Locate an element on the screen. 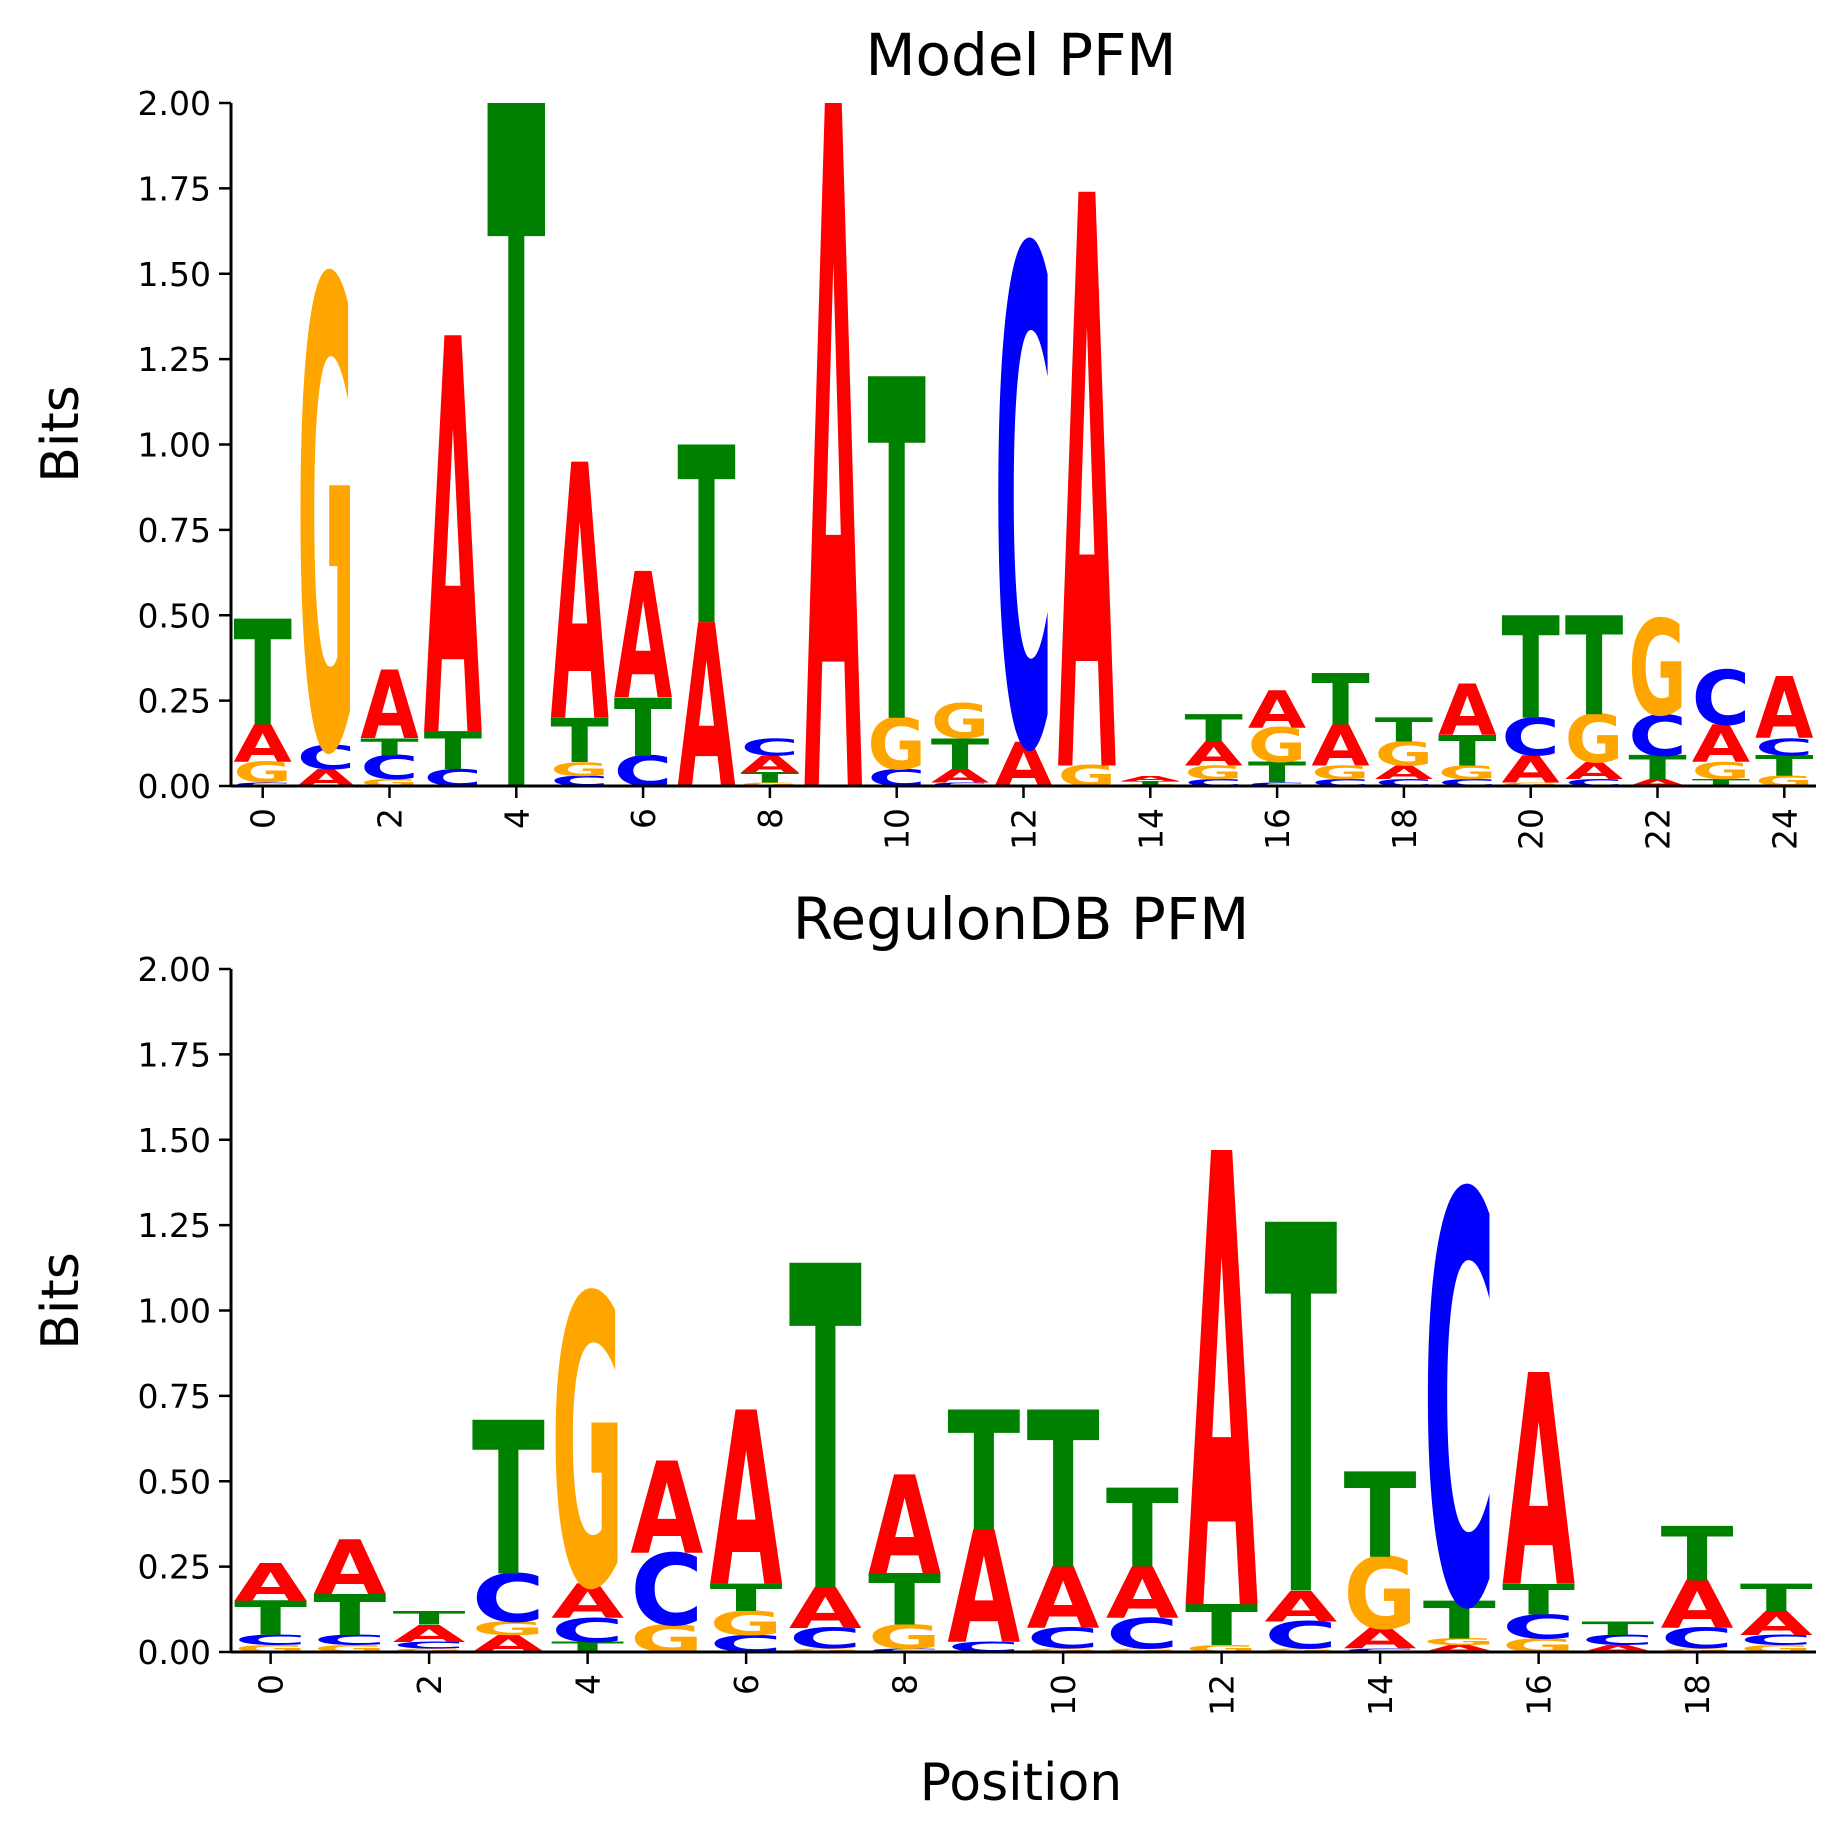  regulondb-pfm-letter-C-pos3: C is located at coordinates (508, 1598).